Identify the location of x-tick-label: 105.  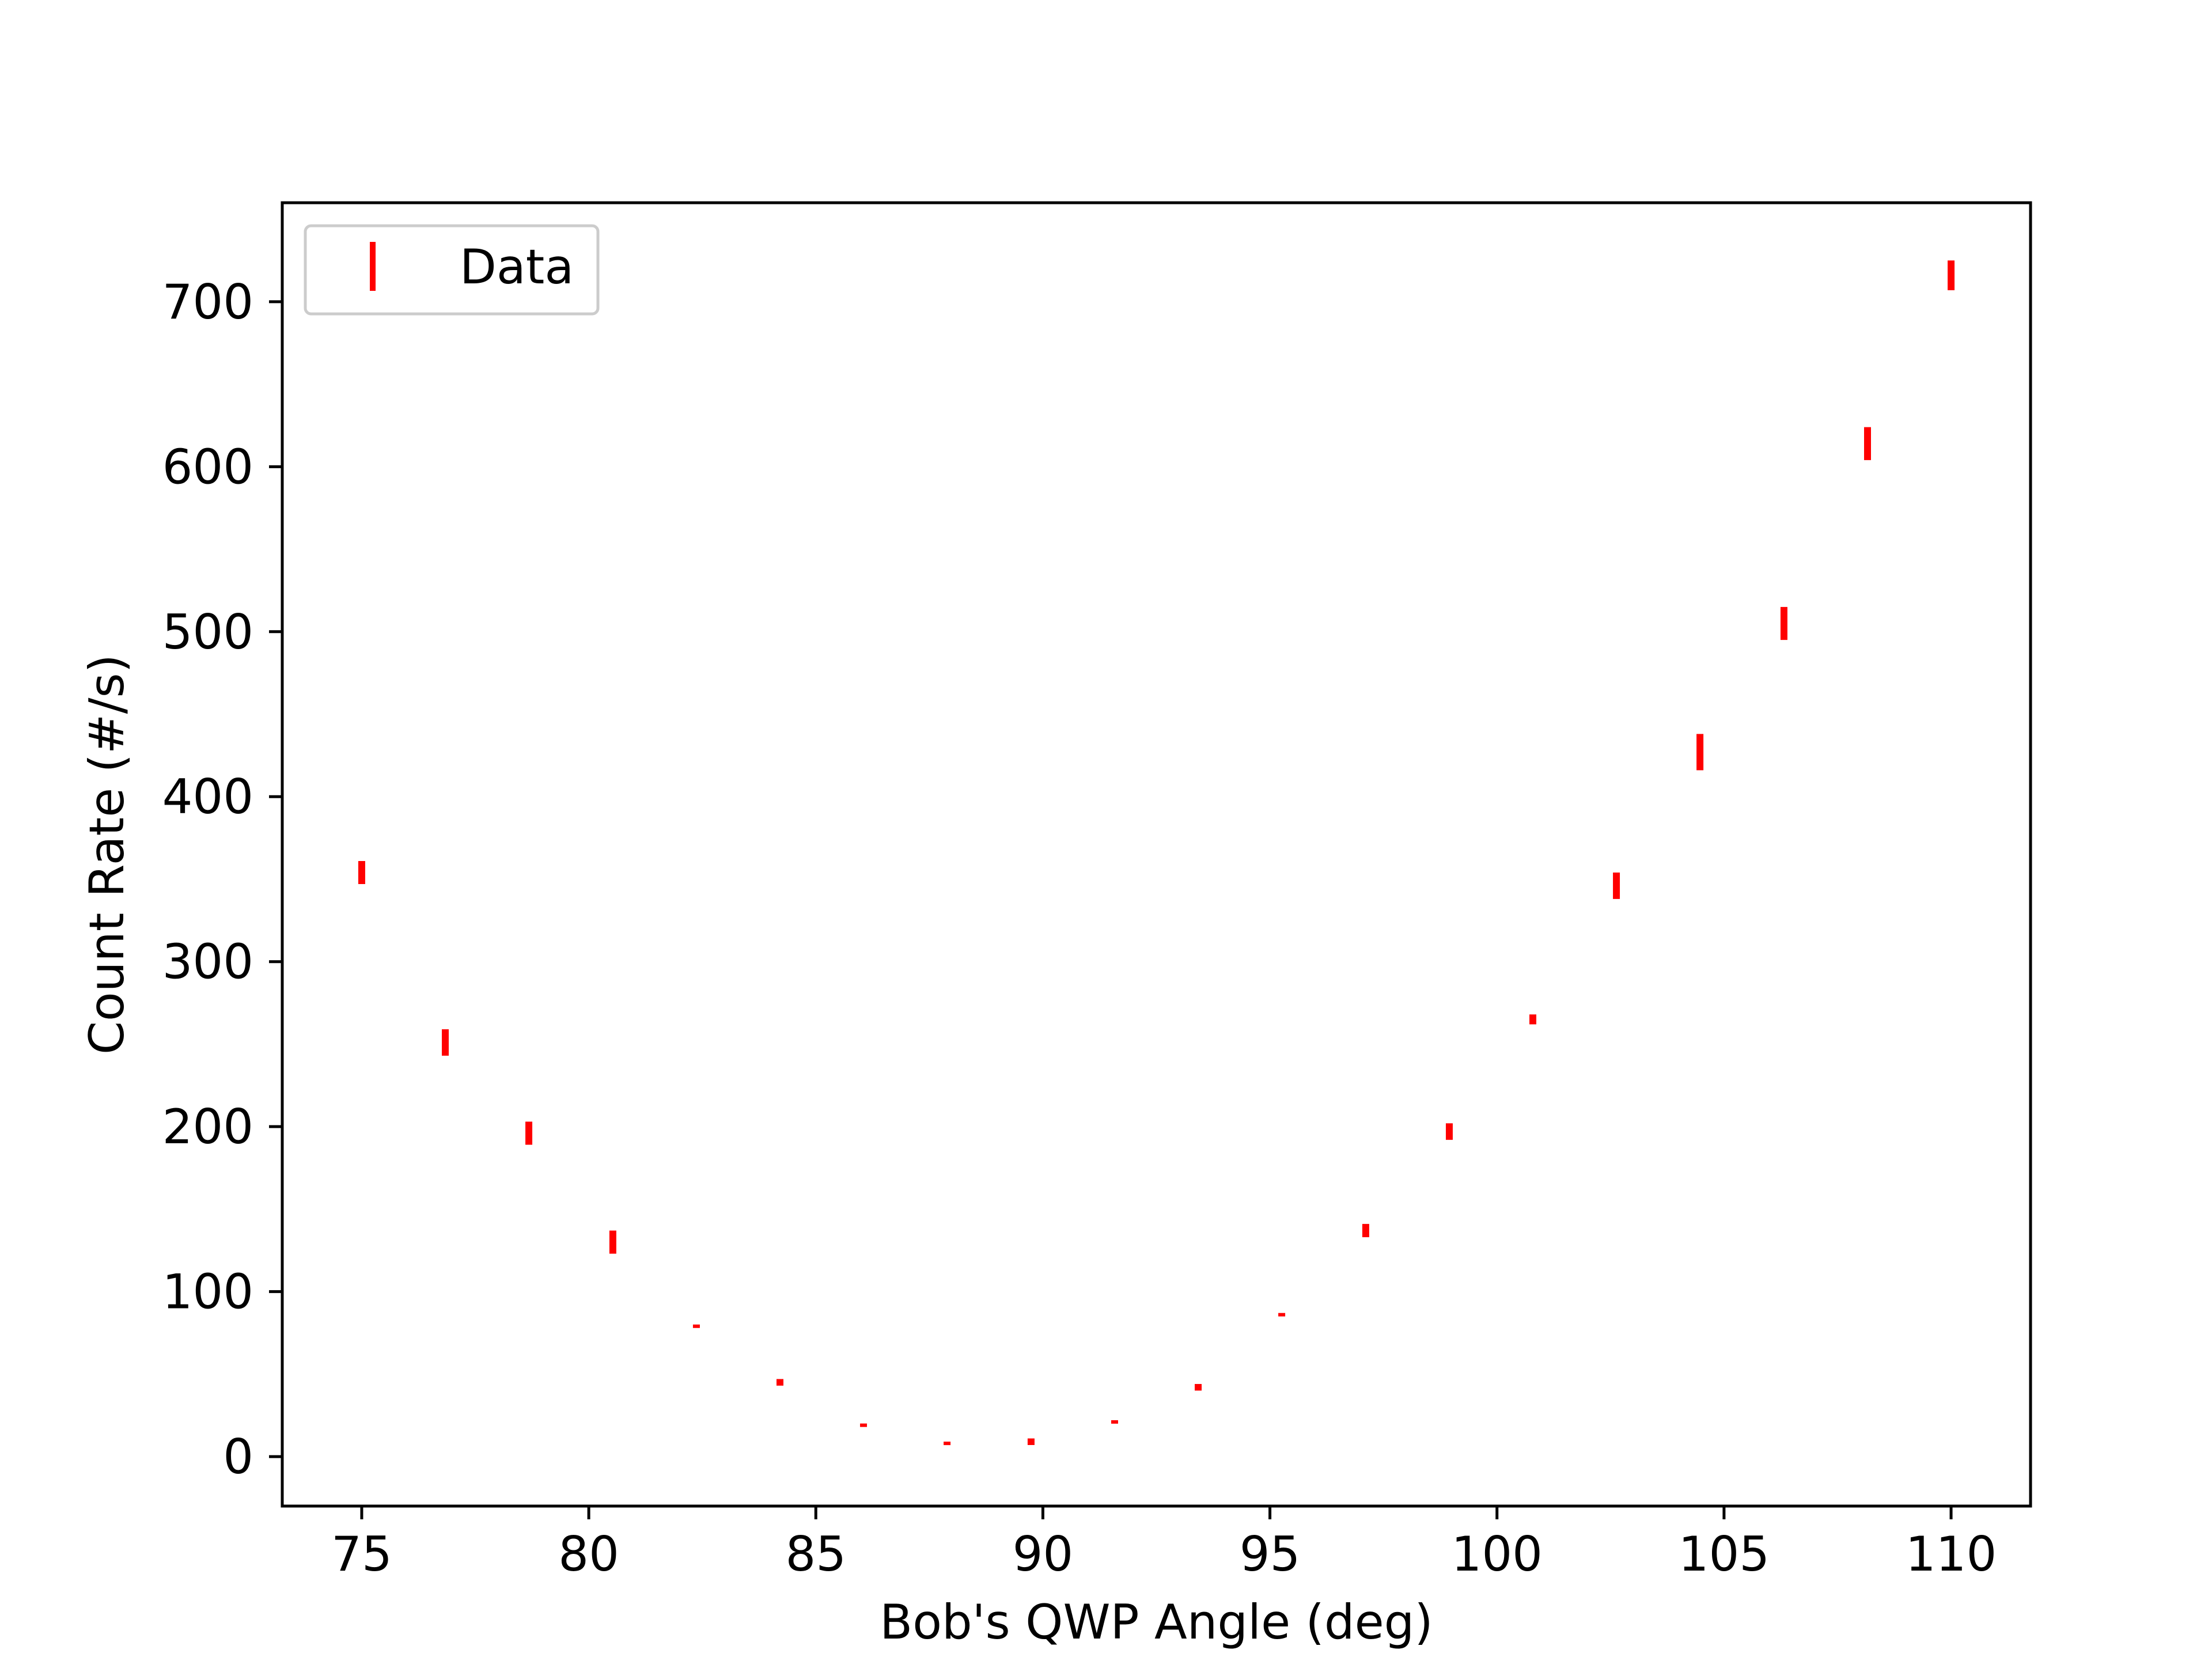
(1724, 1554).